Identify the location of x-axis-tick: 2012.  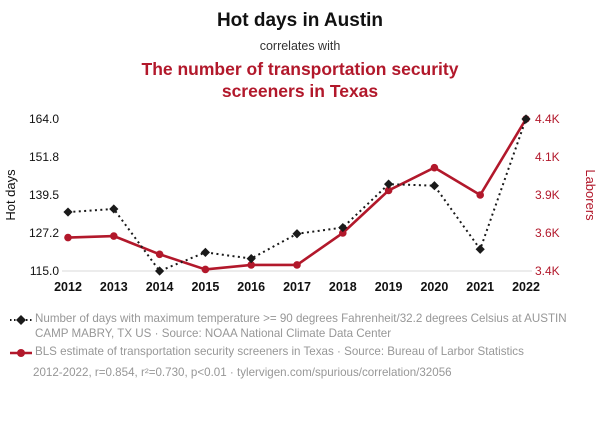
(68, 287).